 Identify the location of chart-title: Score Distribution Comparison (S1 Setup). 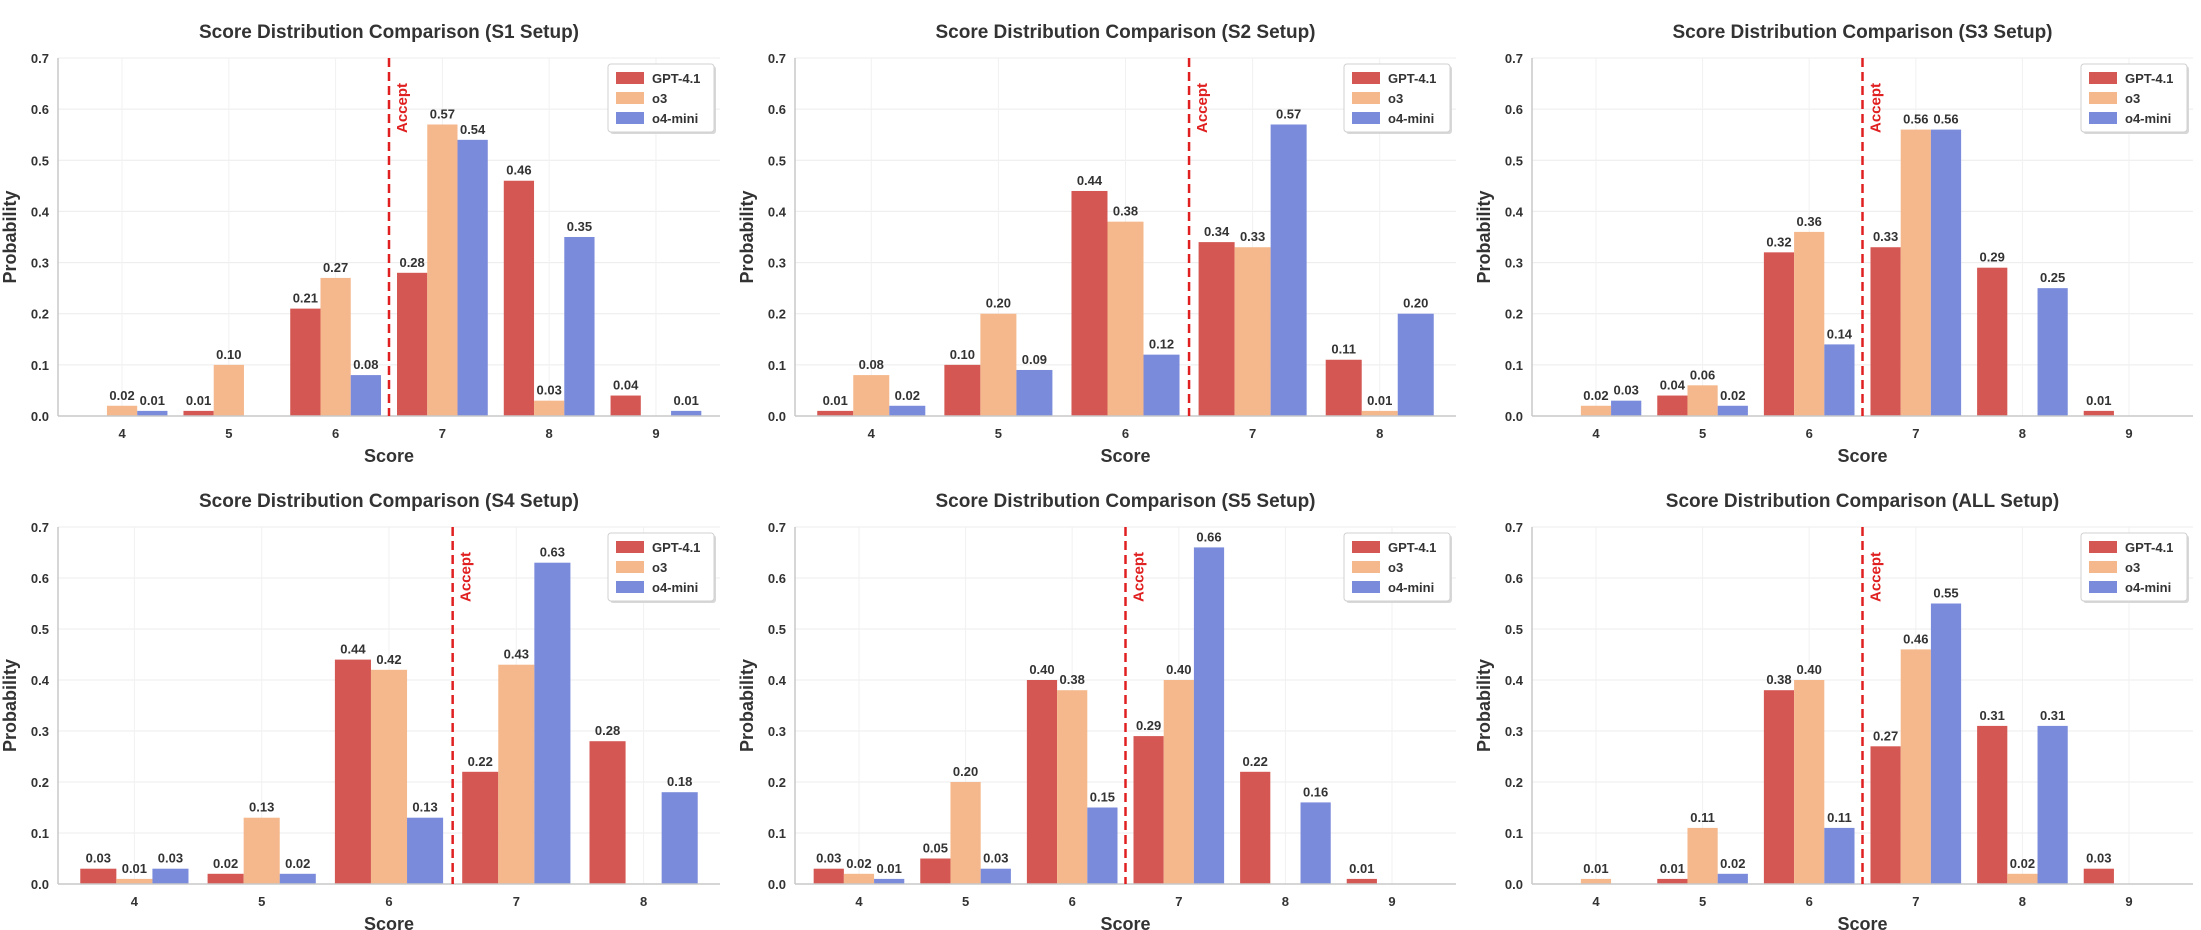
(389, 32).